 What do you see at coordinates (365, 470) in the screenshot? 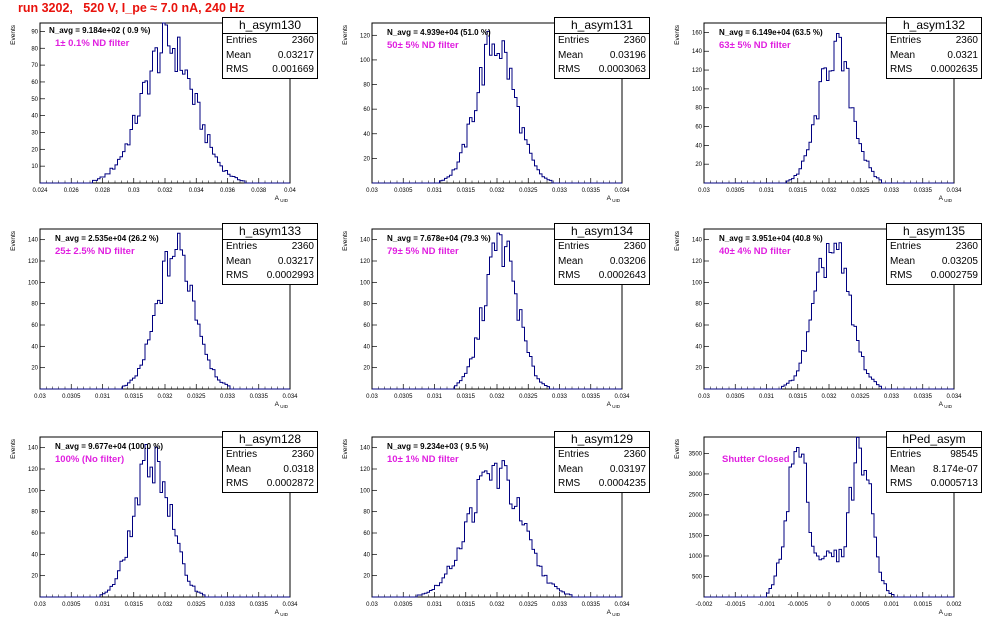
I see `y-tick-label: 120` at bounding box center [365, 470].